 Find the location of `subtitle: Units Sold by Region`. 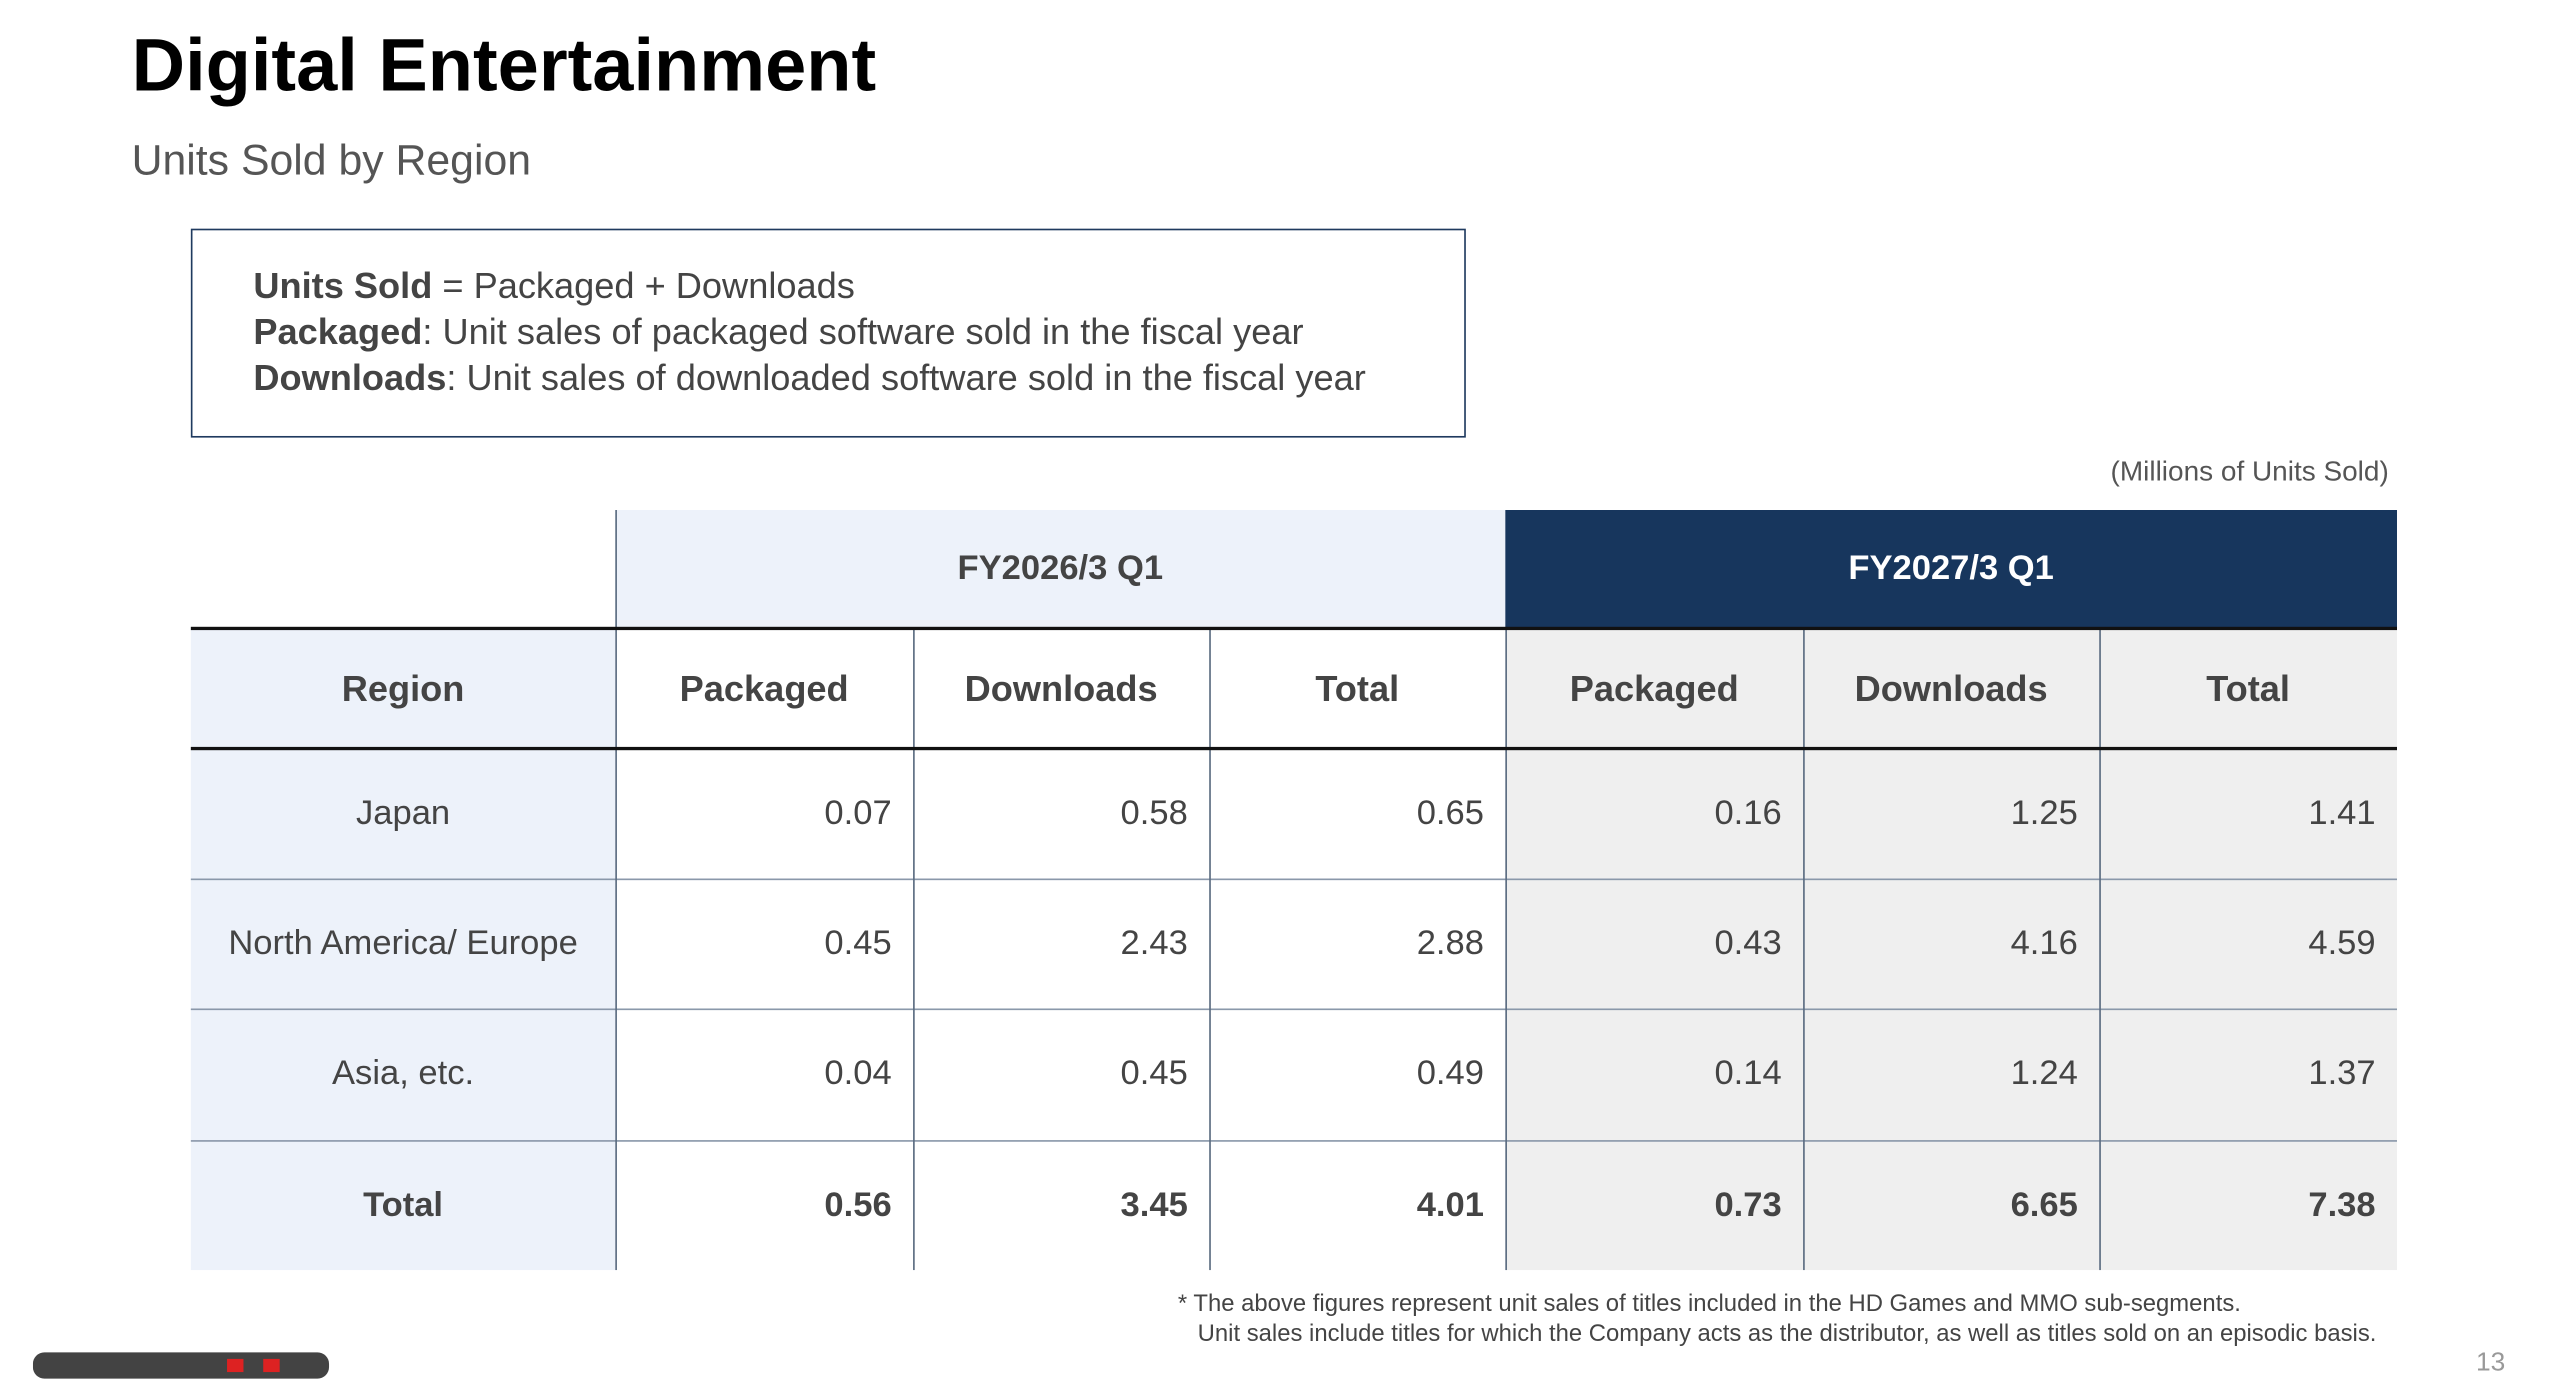

subtitle: Units Sold by Region is located at coordinates (331, 159).